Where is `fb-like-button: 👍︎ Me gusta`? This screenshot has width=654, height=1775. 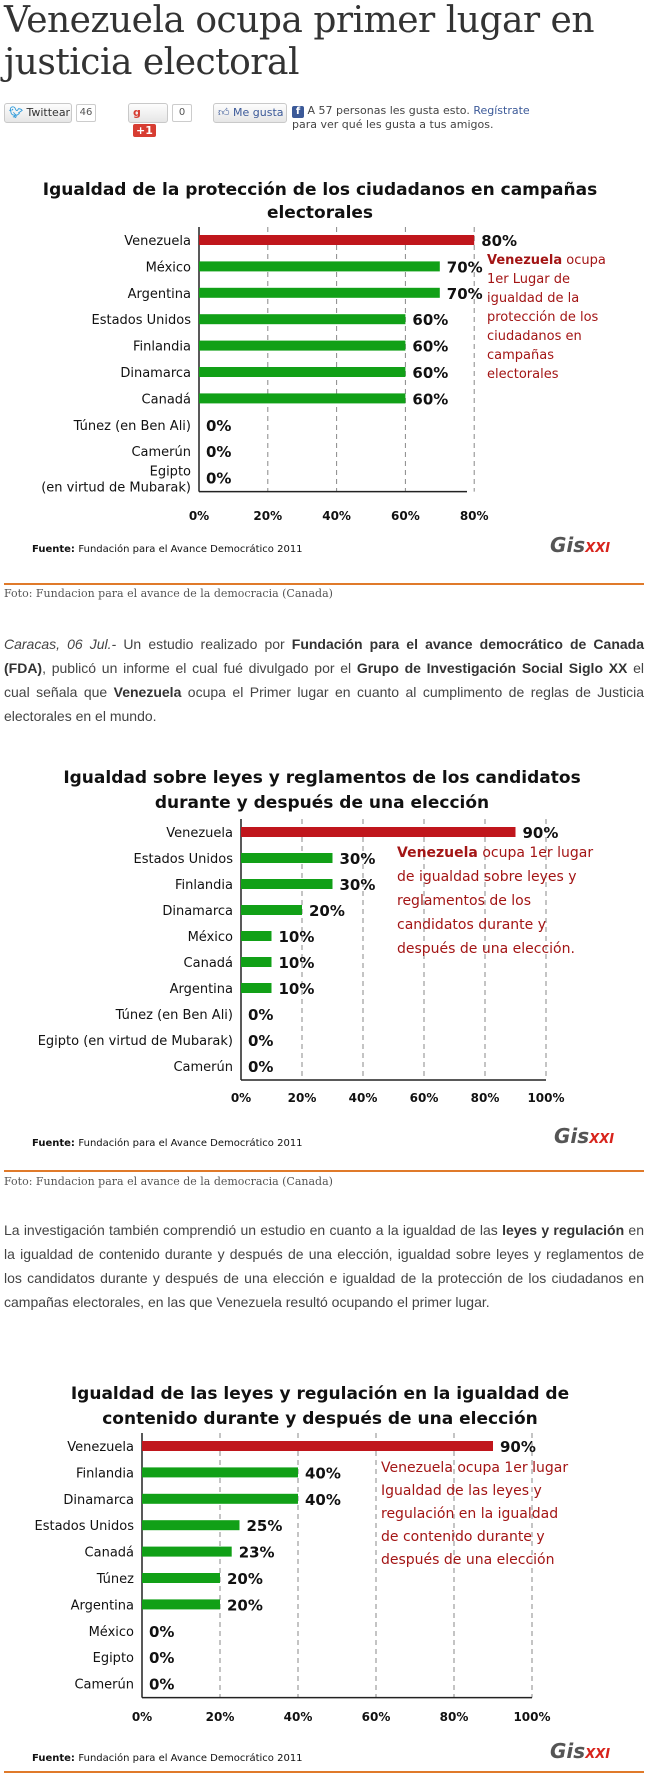
fb-like-button: 👍︎ Me gusta is located at coordinates (250, 113).